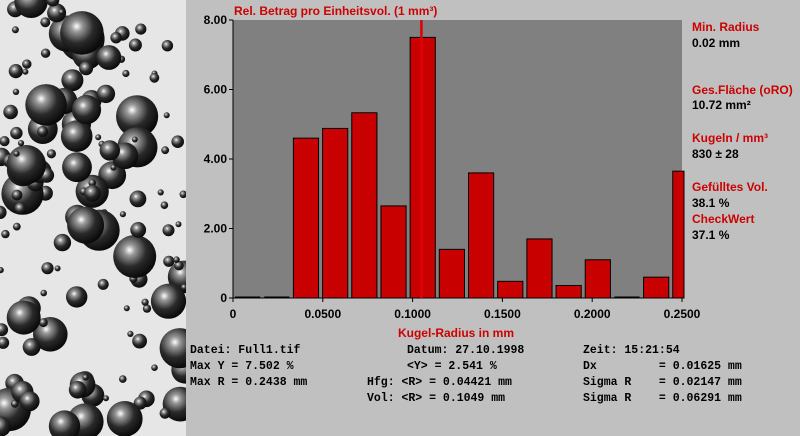 Image resolution: width=800 pixels, height=436 pixels. Describe the element at coordinates (245, 350) in the screenshot. I see `file-name: Datei: Full1.tif` at that location.